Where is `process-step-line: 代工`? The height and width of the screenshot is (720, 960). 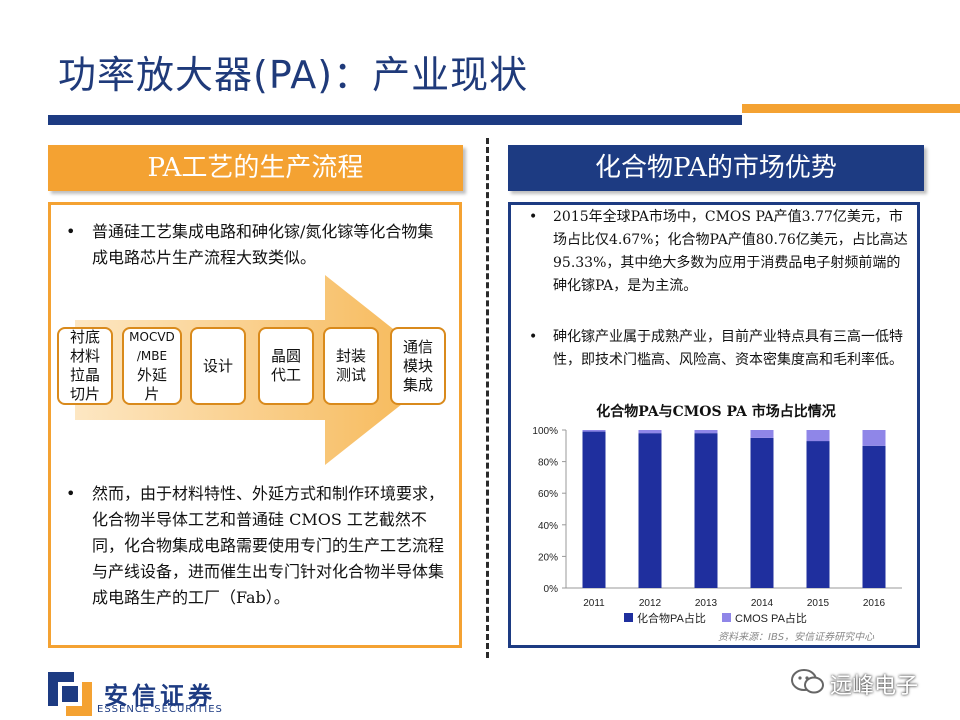
process-step-line: 代工 is located at coordinates (285, 375).